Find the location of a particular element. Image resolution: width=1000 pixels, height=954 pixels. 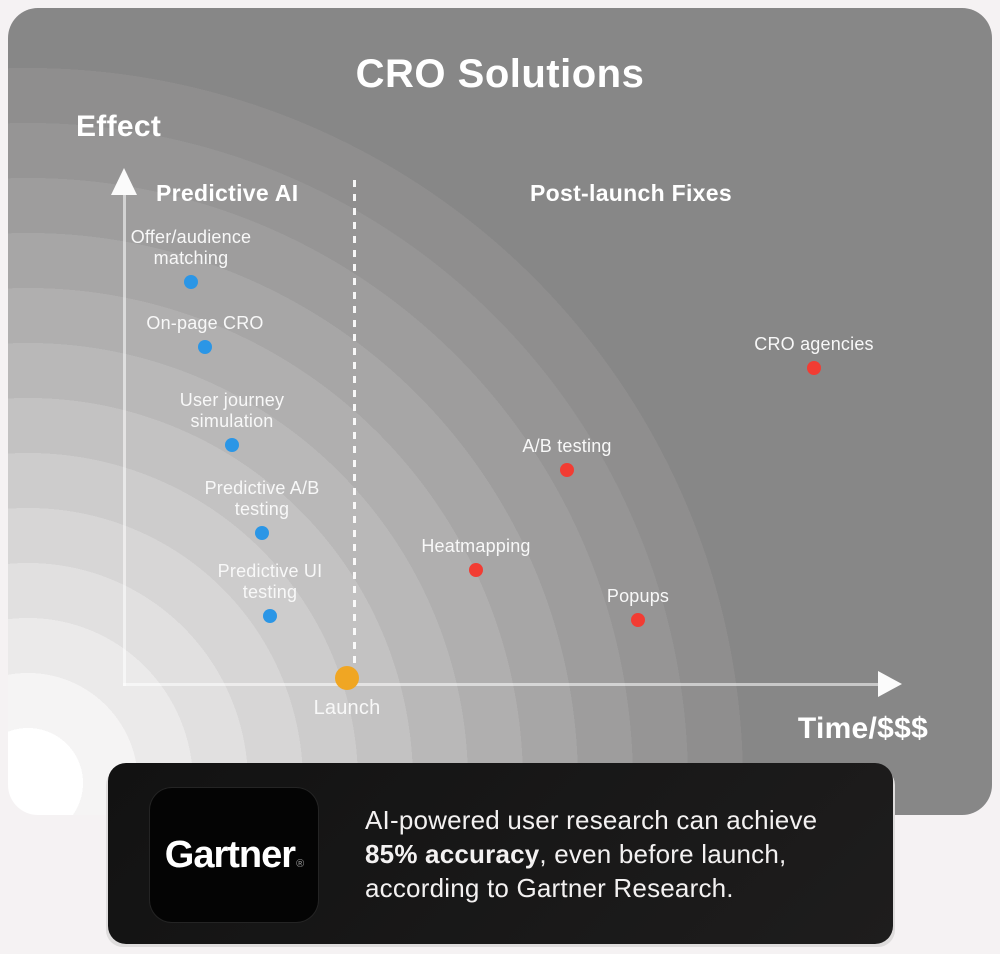

data-point-label-predictive-a-b-testing: Predictive A/B testing is located at coordinates (262, 498).